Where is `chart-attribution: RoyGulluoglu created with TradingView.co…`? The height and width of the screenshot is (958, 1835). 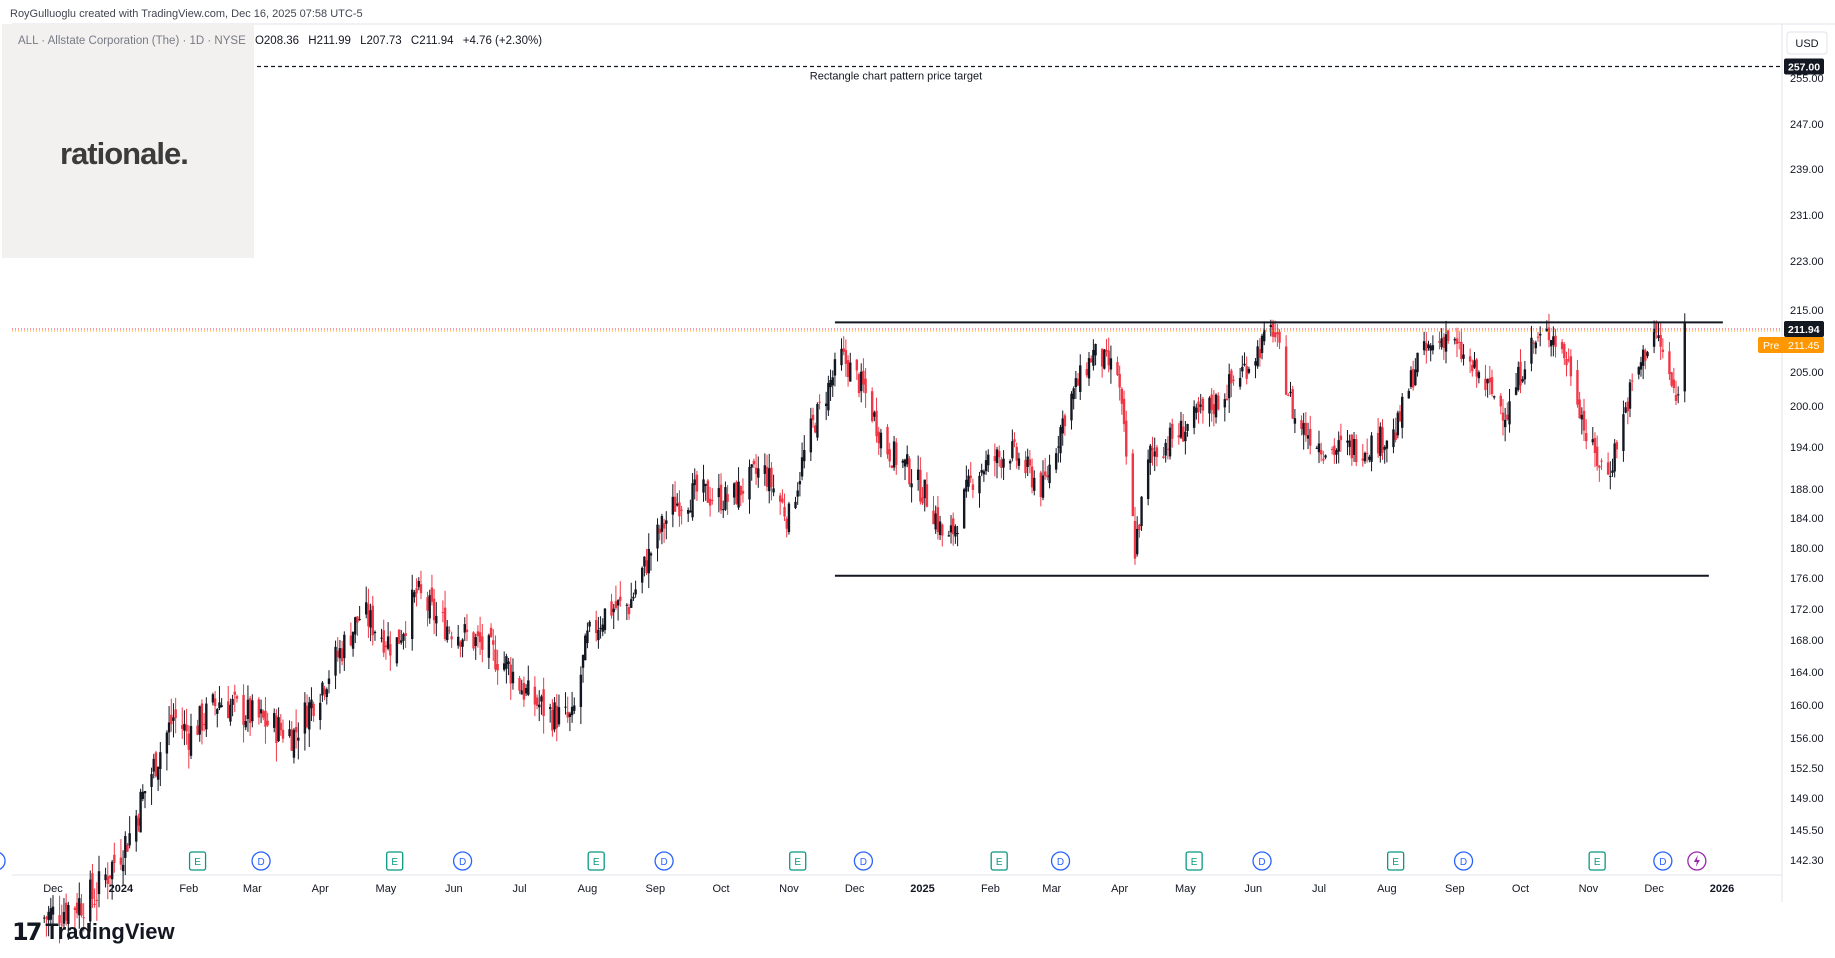 chart-attribution: RoyGulluoglu created with TradingView.co… is located at coordinates (186, 14).